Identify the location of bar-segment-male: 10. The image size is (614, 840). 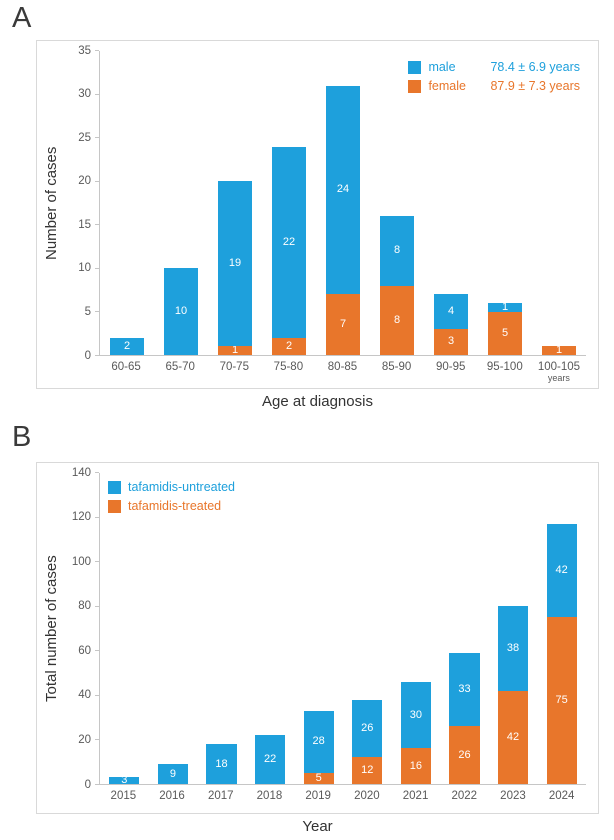
(181, 311).